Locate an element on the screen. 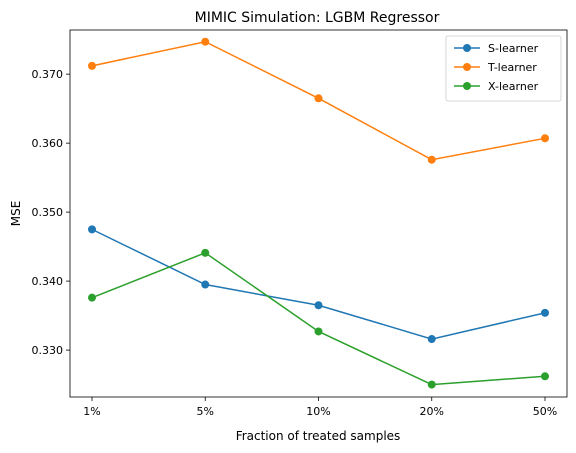 This screenshot has height=453, width=576. x-axis-label: Fraction of treated samples is located at coordinates (318, 436).